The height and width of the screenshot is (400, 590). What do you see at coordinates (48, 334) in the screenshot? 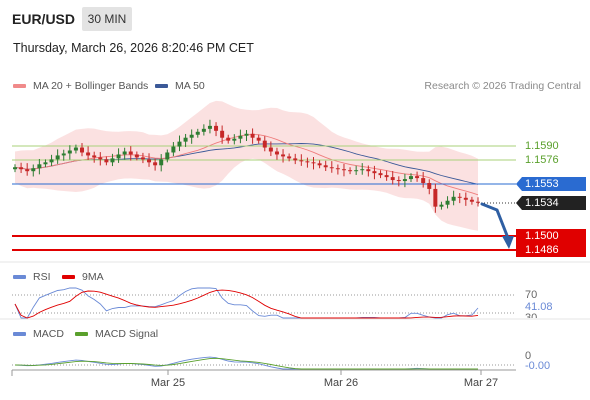
I see `legend-label-macd: MACD` at bounding box center [48, 334].